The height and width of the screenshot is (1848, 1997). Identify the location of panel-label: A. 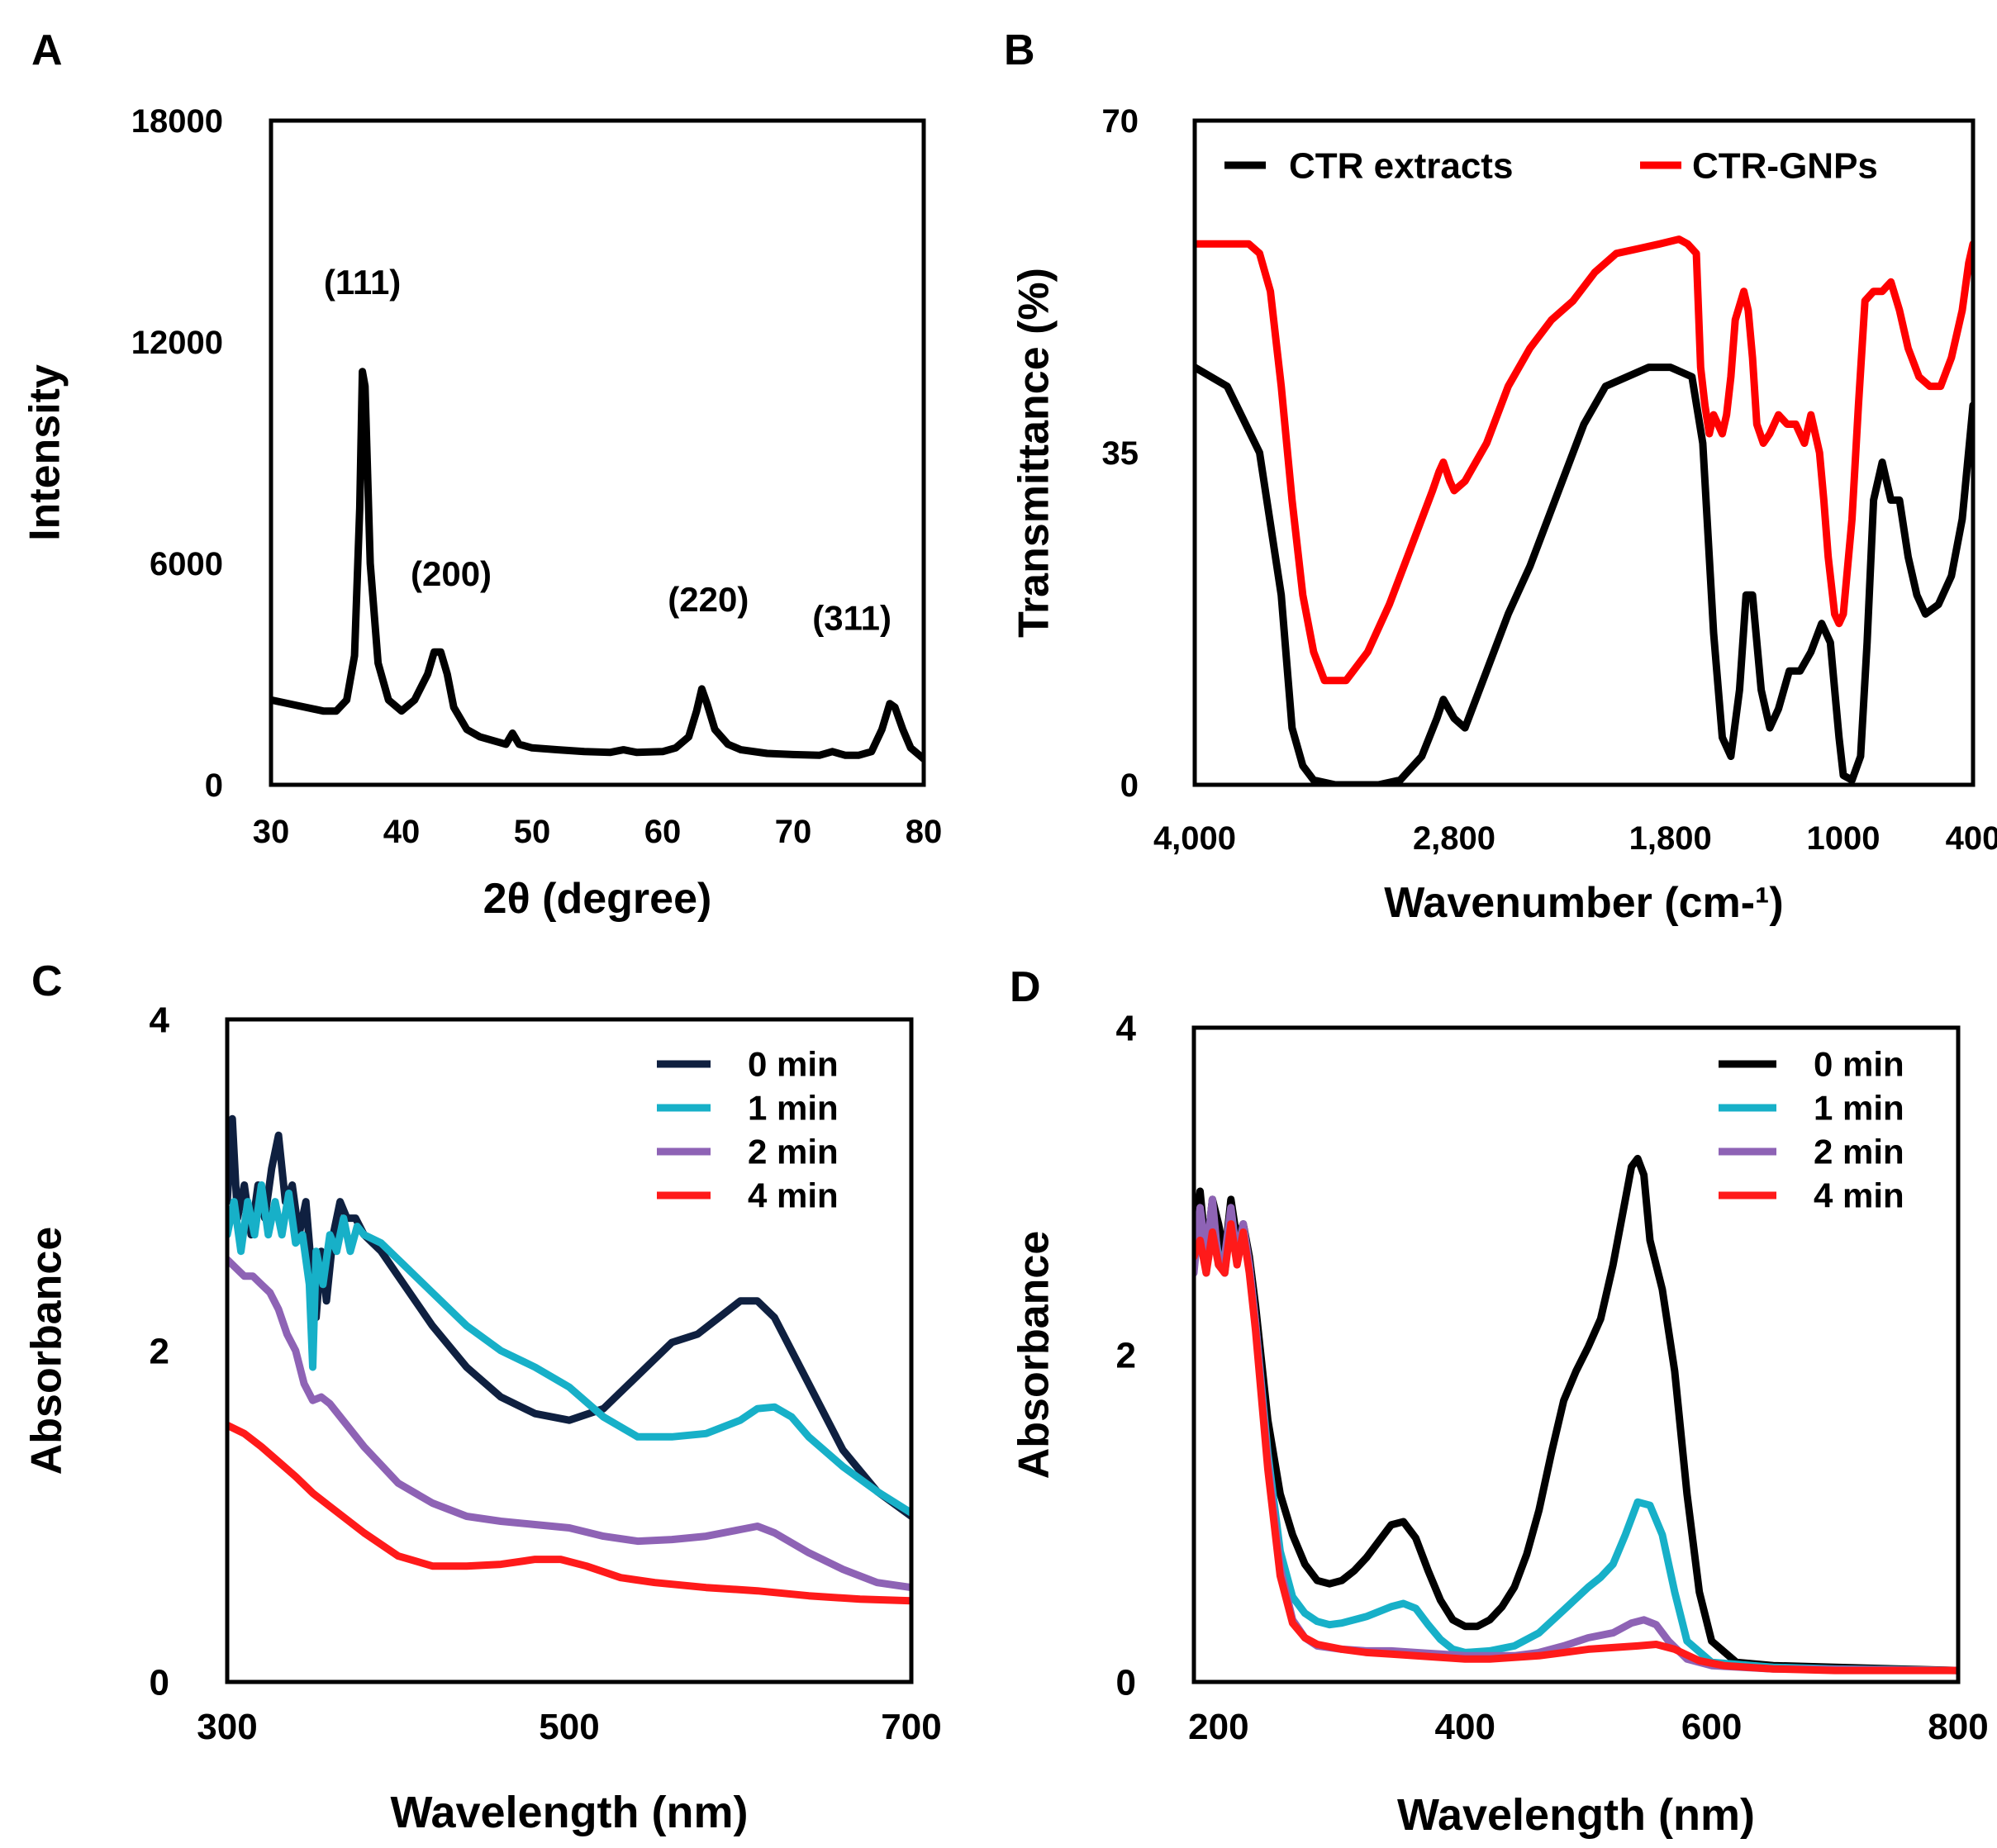
(47, 50).